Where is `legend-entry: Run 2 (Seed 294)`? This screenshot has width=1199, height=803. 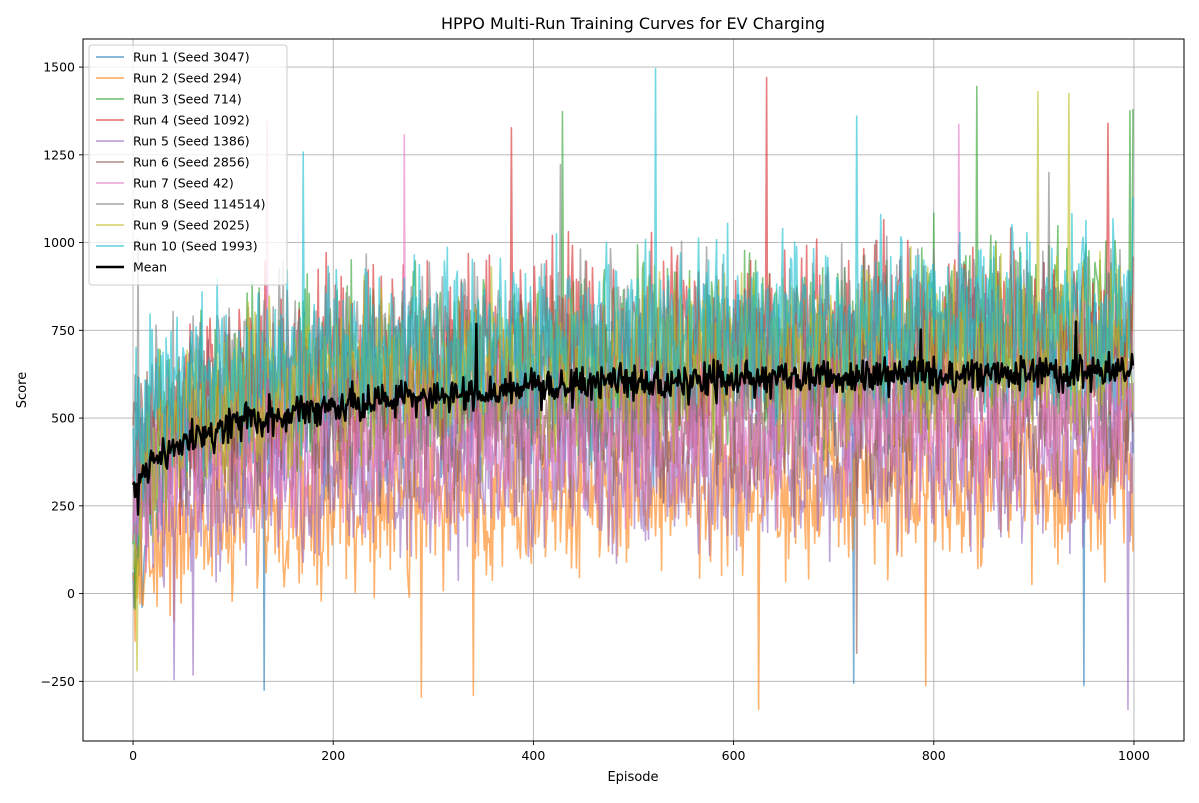 legend-entry: Run 2 (Seed 294) is located at coordinates (187, 78).